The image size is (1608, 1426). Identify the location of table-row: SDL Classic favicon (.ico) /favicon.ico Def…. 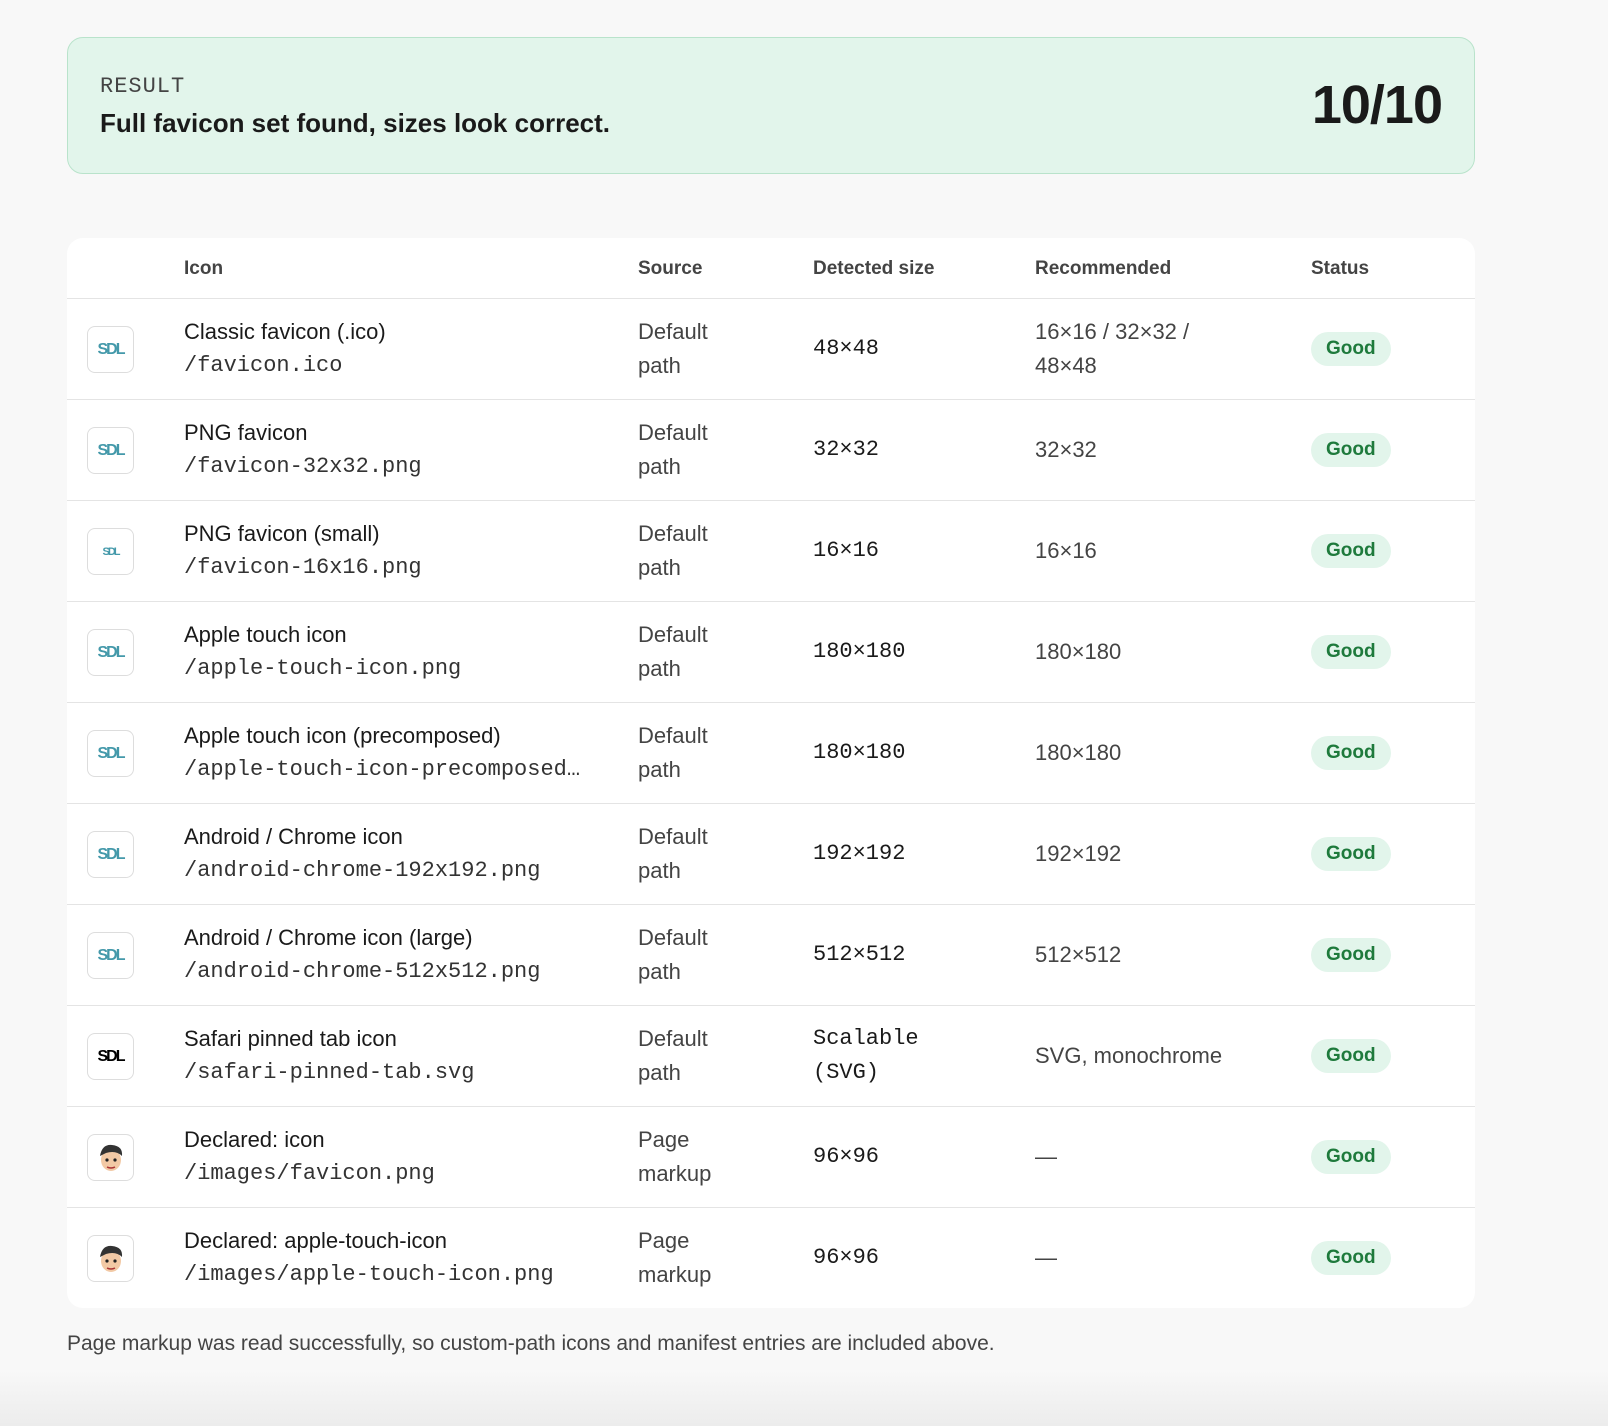
(771, 348).